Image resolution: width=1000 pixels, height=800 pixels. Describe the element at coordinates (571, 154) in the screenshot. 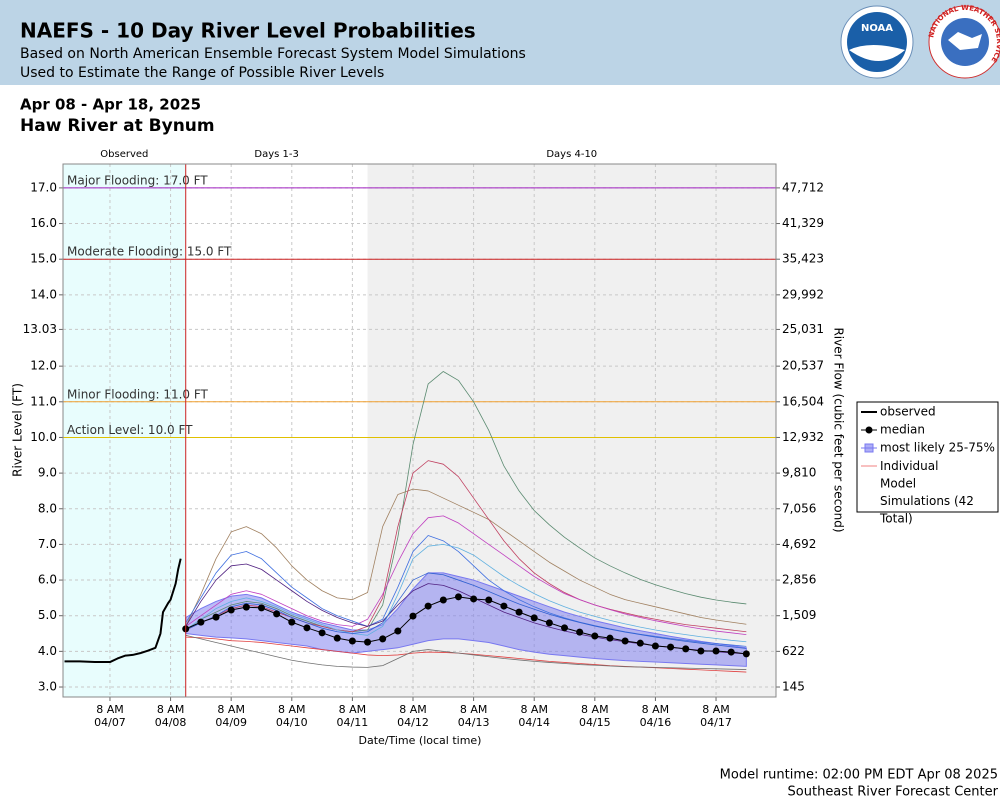

I see `period-label: Days 4-10` at that location.